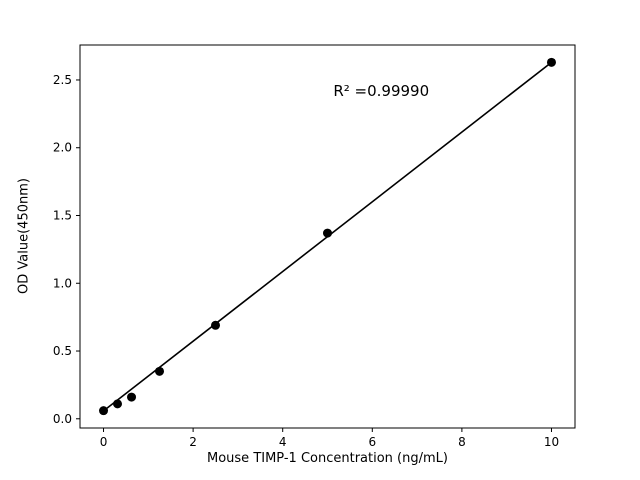 This screenshot has height=480, width=640. I want to click on x-tick-label: 6, so click(372, 442).